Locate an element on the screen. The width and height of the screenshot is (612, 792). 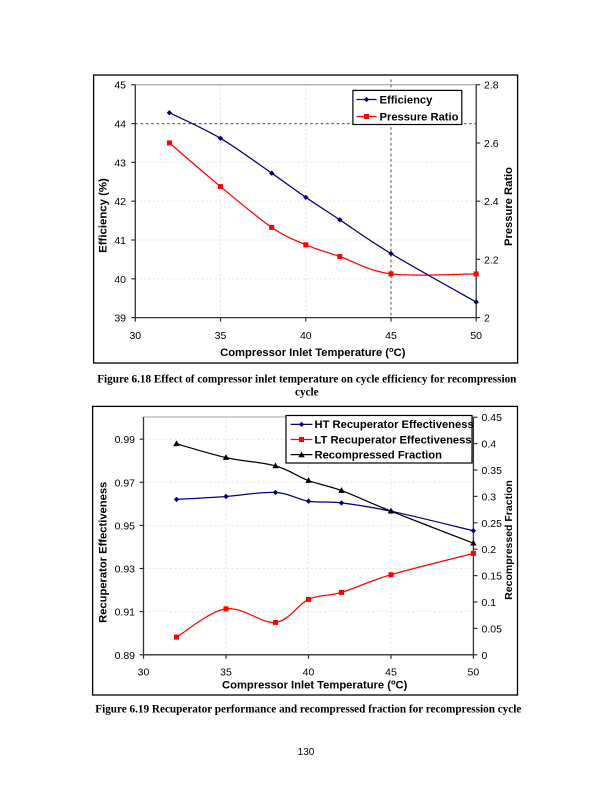
svg-text: 0 is located at coordinates (485, 656).